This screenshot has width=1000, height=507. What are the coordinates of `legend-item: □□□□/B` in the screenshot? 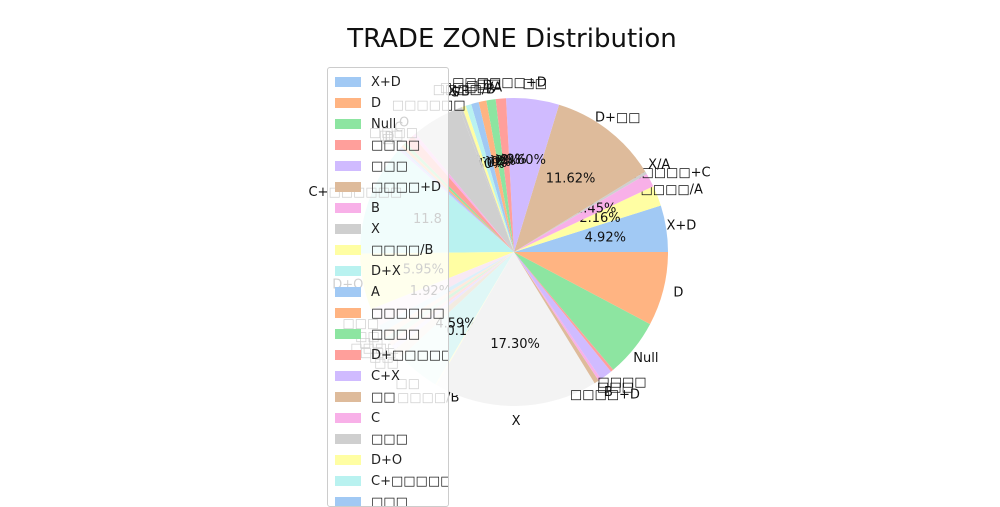 It's located at (384, 250).